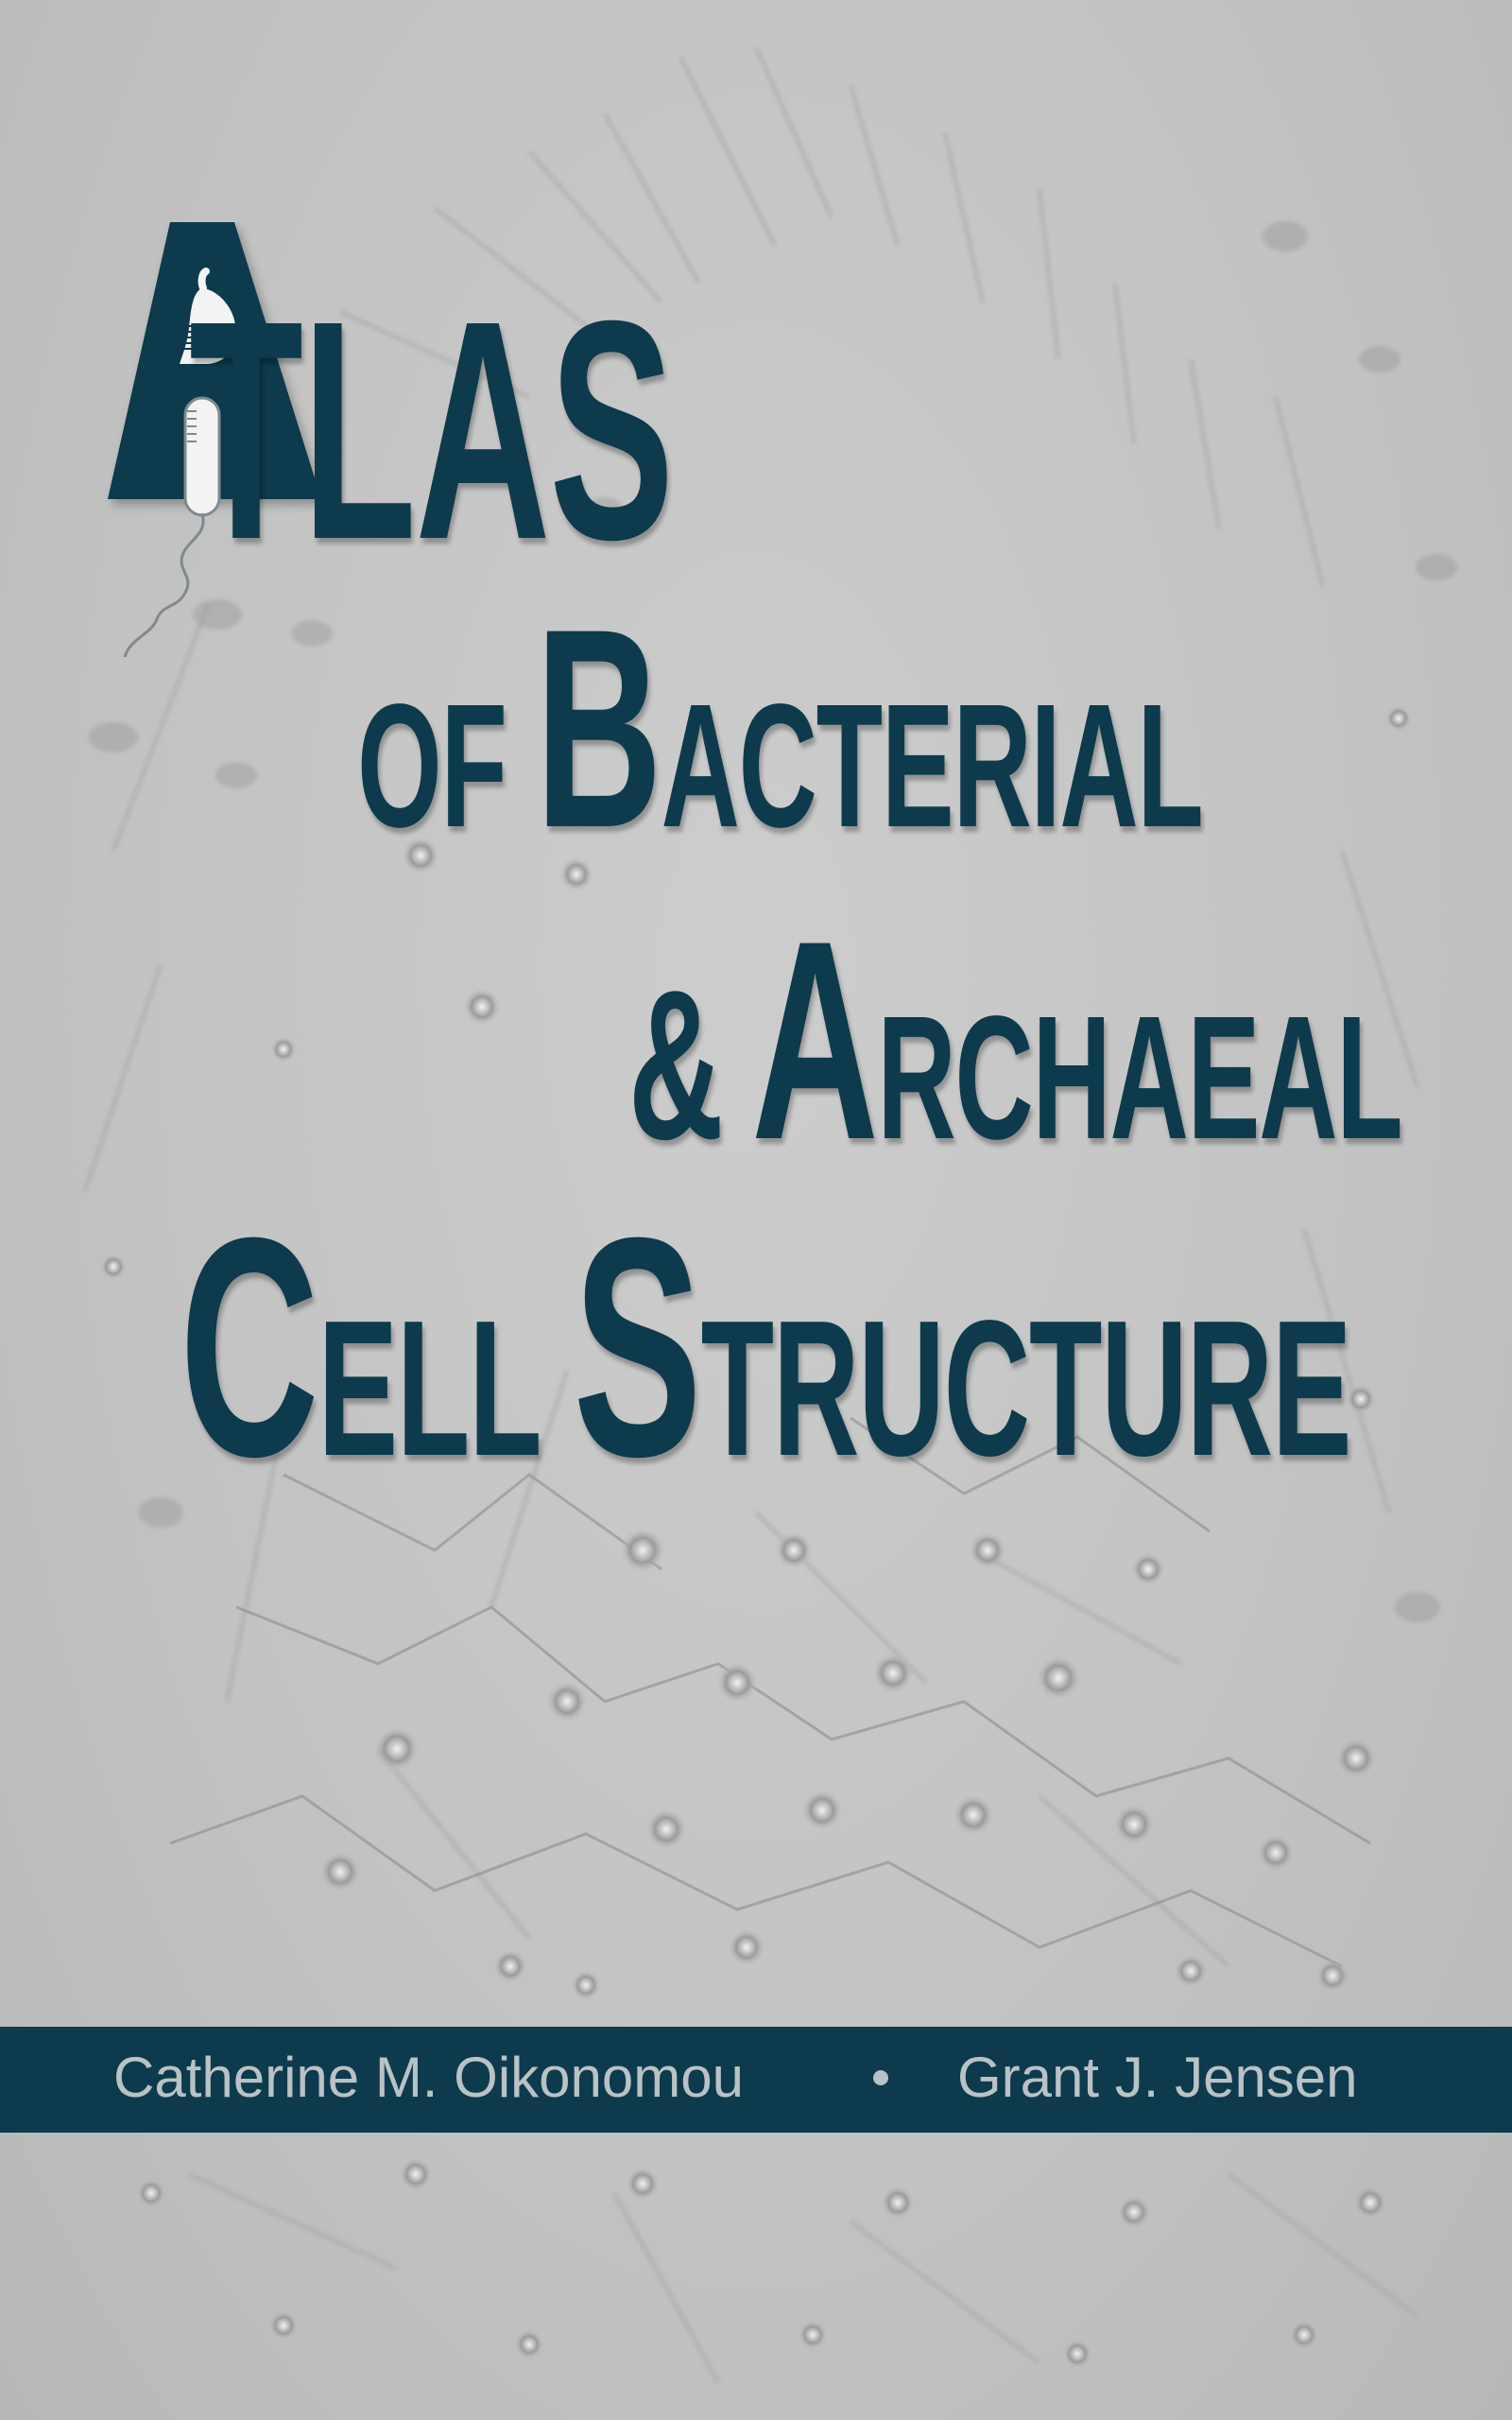  I want to click on title-word-atlas: TLAS, so click(431, 430).